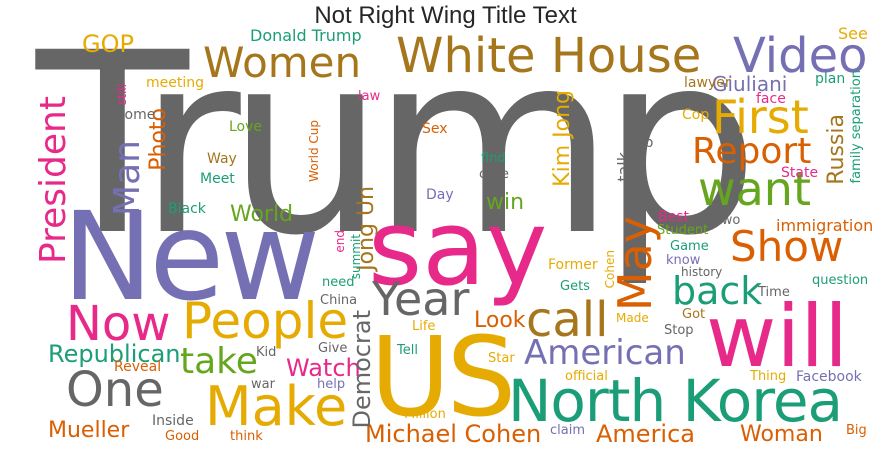  What do you see at coordinates (702, 272) in the screenshot?
I see `word-history: history` at bounding box center [702, 272].